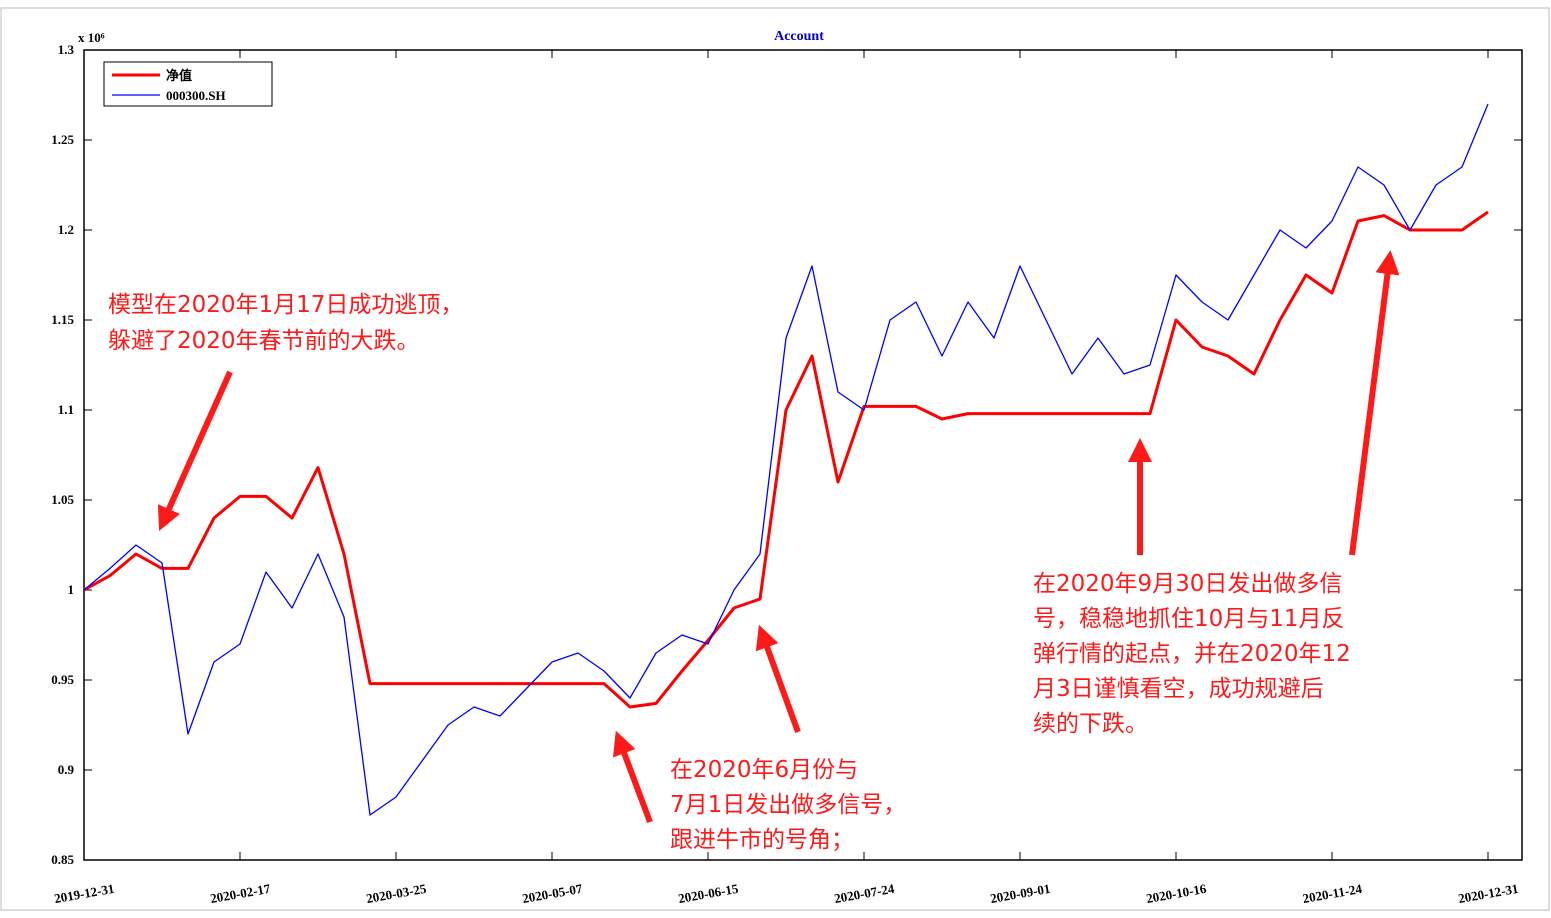  What do you see at coordinates (66, 49) in the screenshot?
I see `y-tick-label: 1.3` at bounding box center [66, 49].